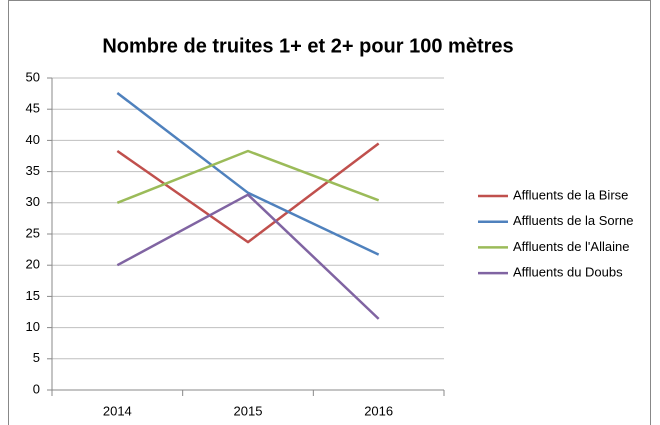 The image size is (660, 425). I want to click on x-tick-label: 2016, so click(378, 410).